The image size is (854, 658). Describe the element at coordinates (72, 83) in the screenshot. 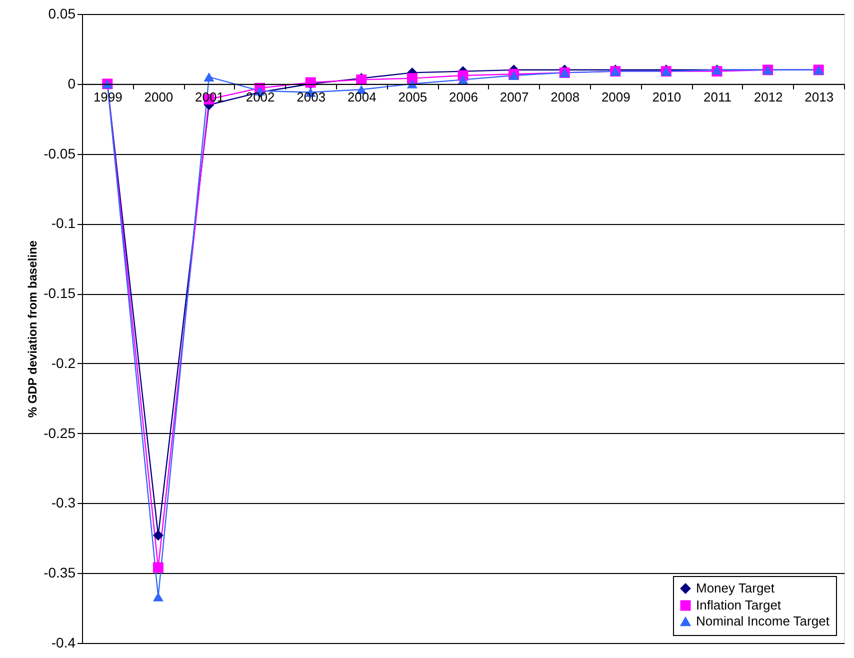

I see `y-tick-label: 0` at that location.